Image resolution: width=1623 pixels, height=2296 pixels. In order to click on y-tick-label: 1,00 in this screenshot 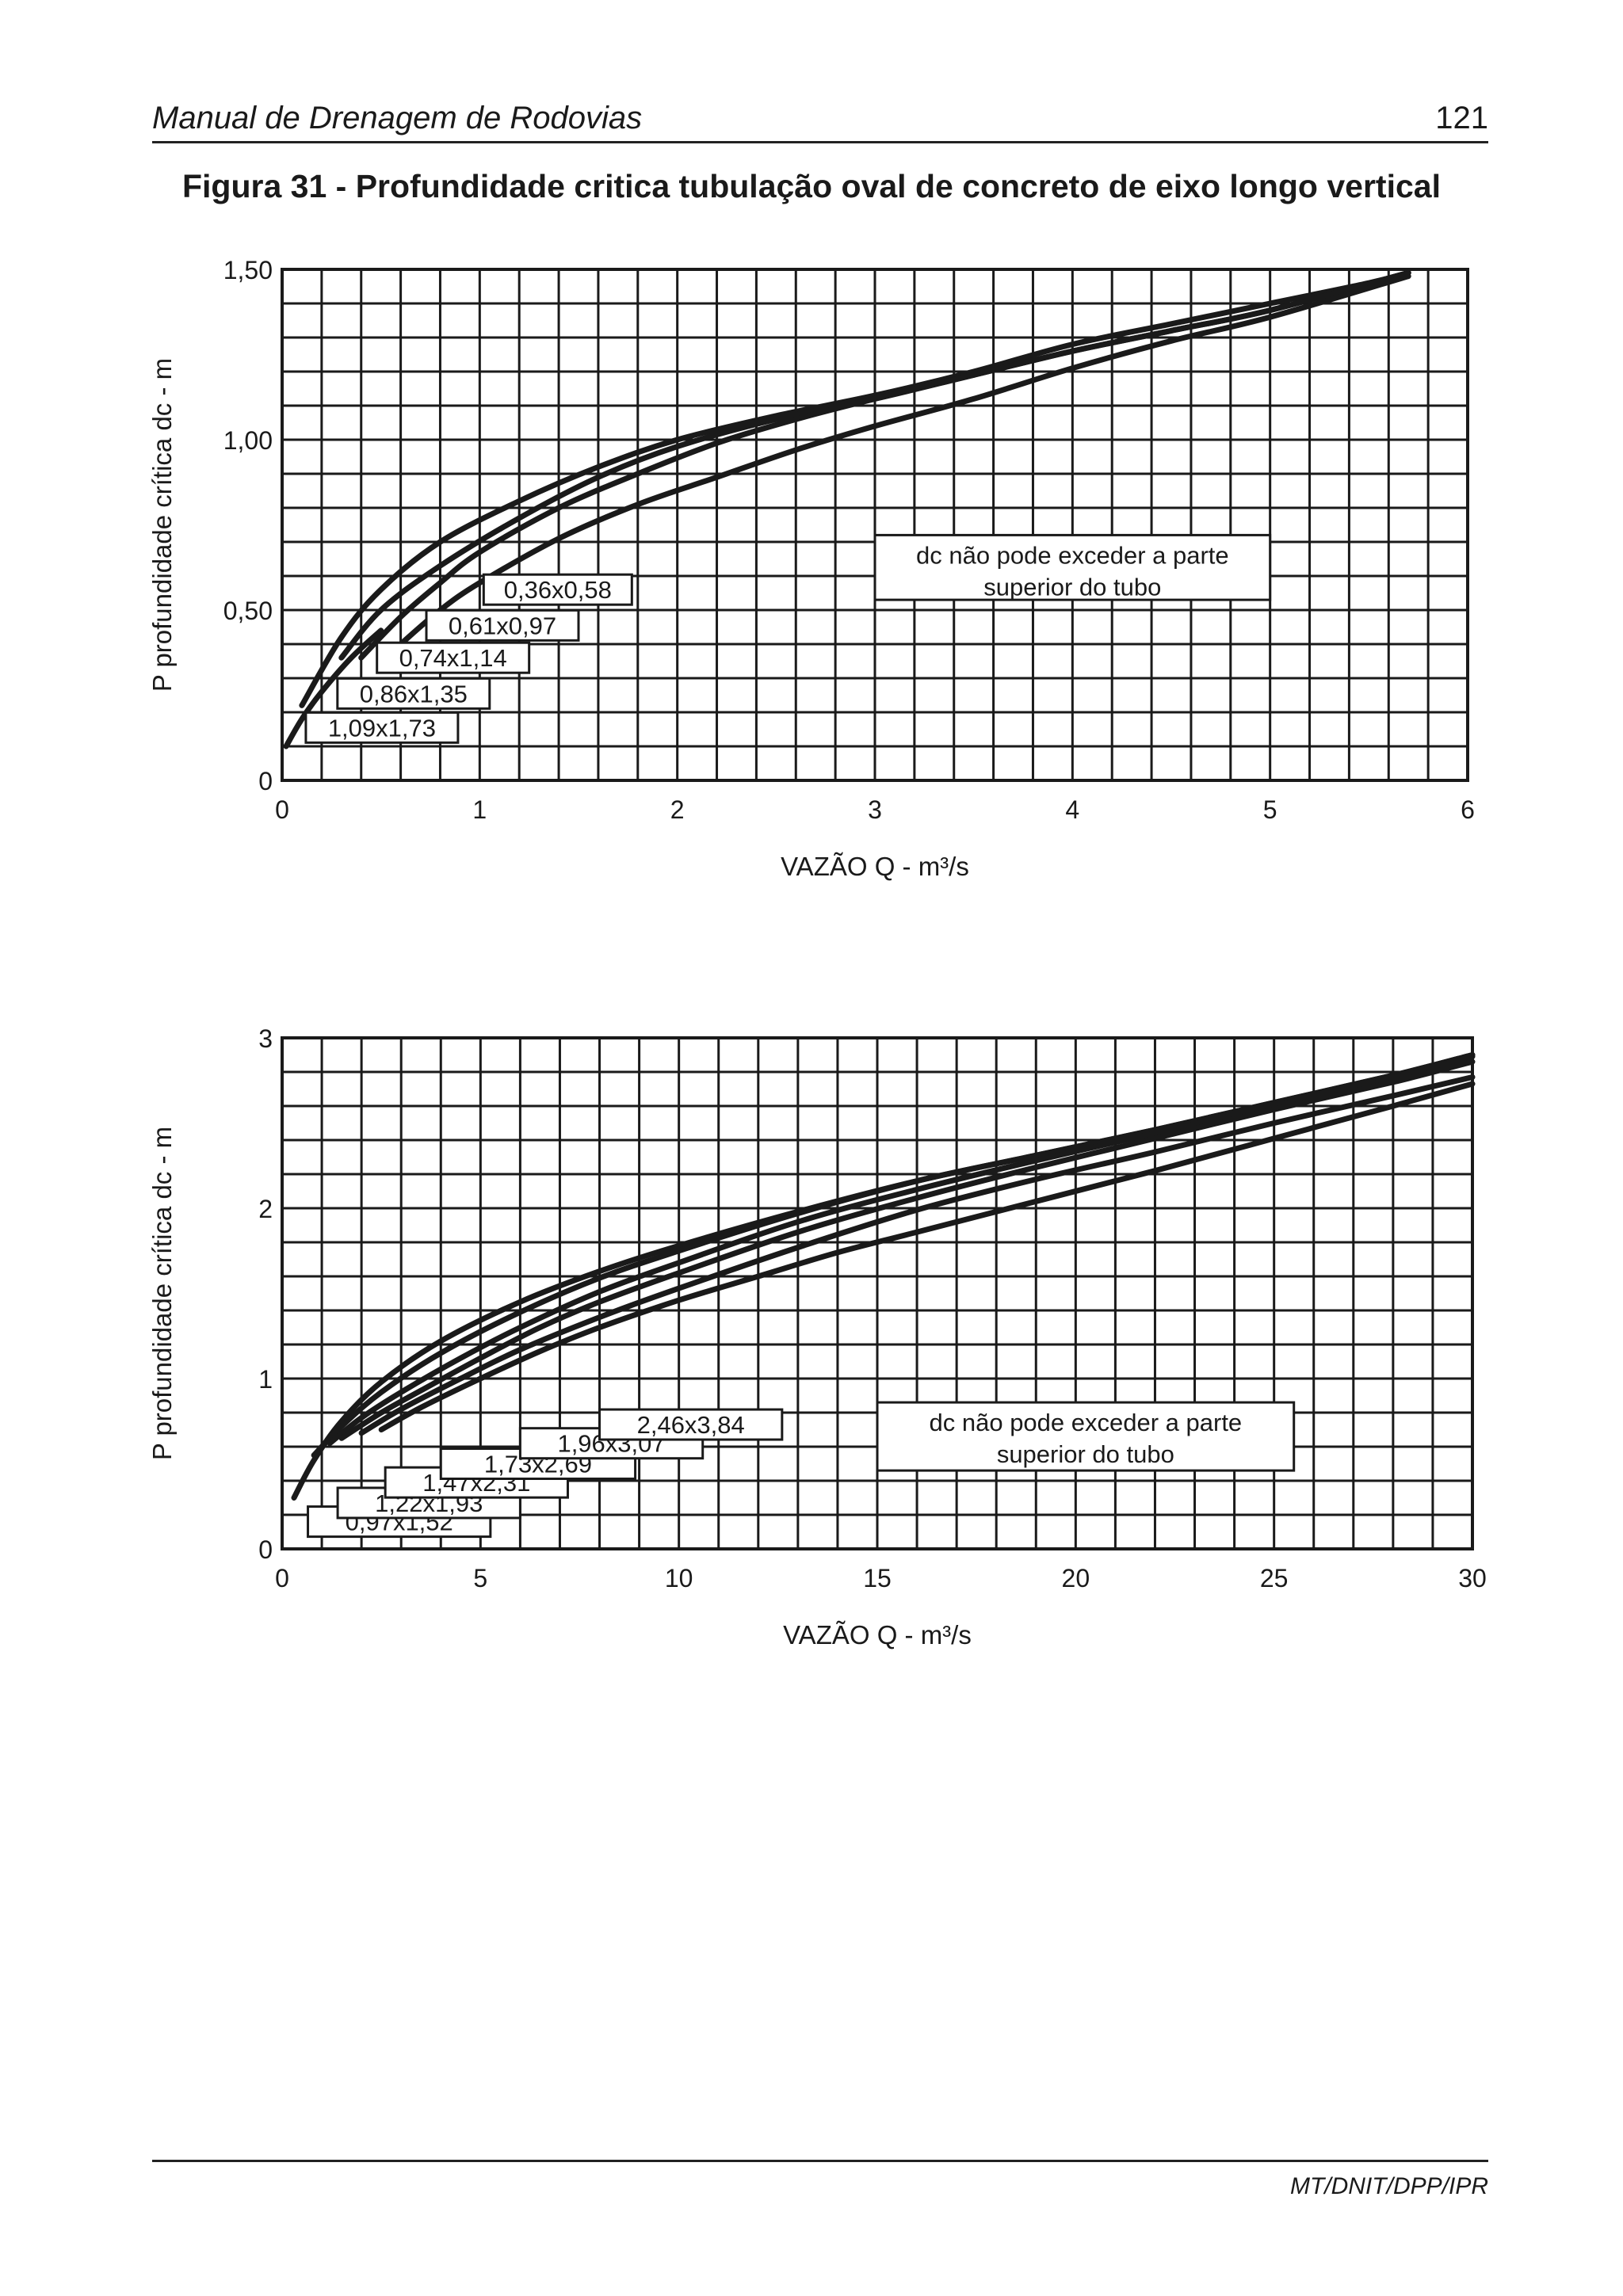, I will do `click(248, 440)`.